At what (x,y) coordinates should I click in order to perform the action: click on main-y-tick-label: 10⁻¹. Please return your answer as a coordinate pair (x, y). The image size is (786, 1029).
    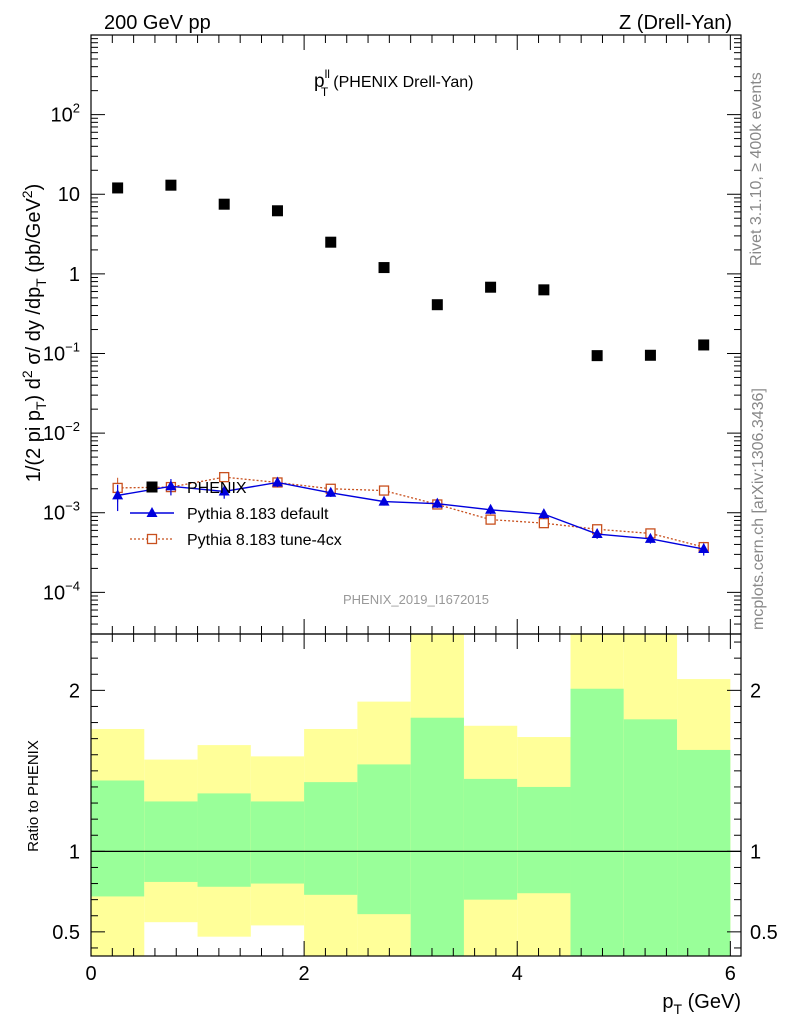
    Looking at the image, I should click on (61, 352).